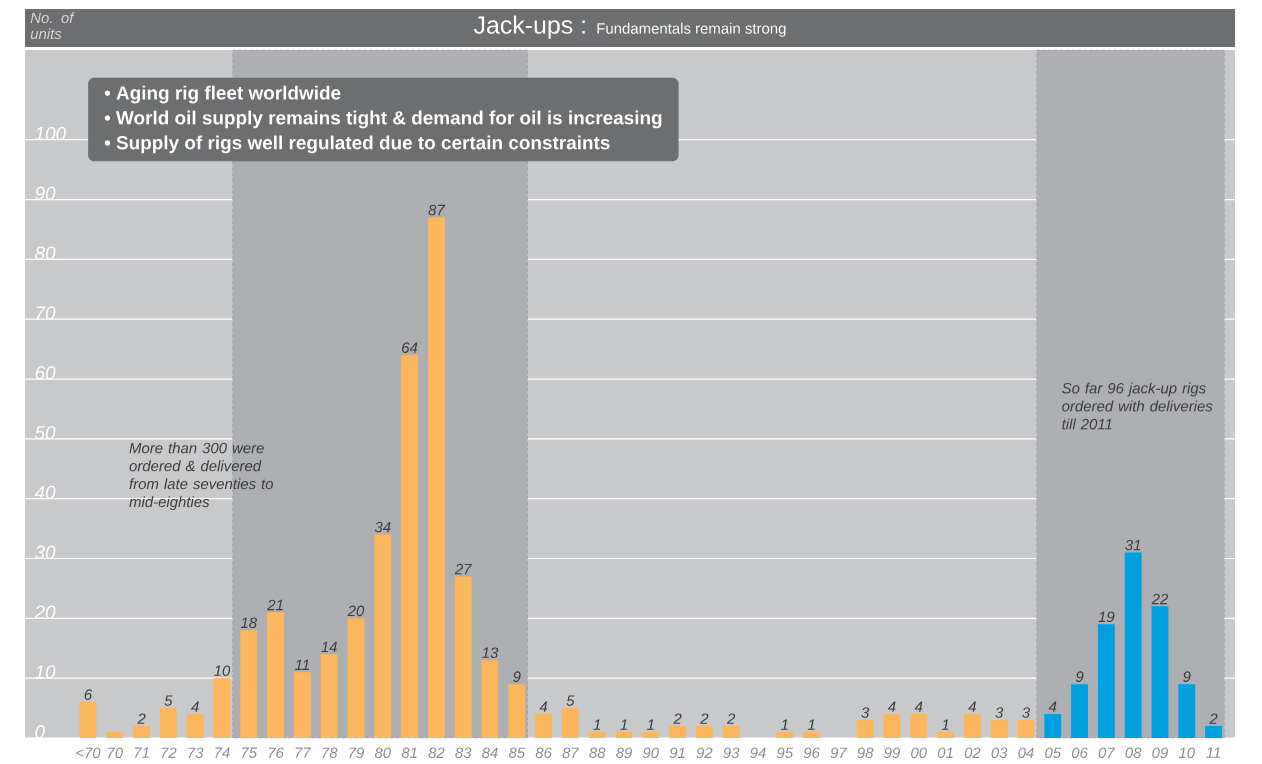  What do you see at coordinates (1133, 753) in the screenshot?
I see `x-tick-label: 08` at bounding box center [1133, 753].